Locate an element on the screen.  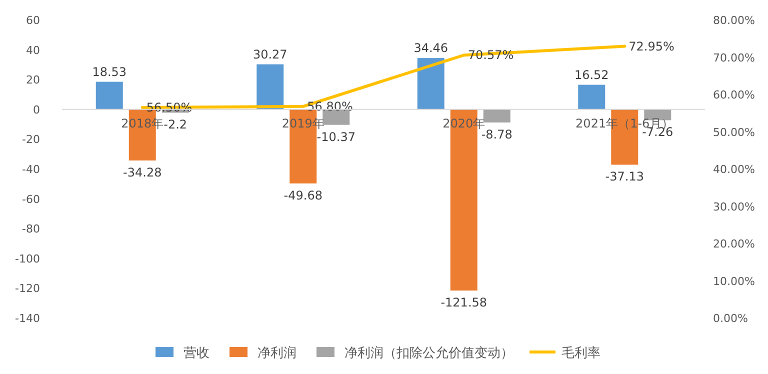
y-tick-label: 20 is located at coordinates (33, 80).